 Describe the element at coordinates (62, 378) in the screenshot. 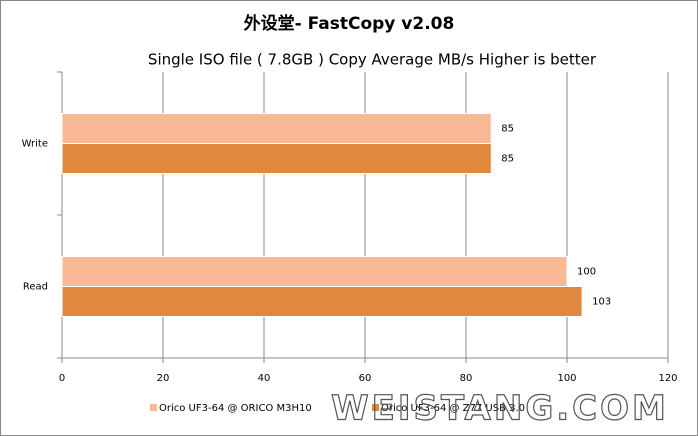

I see `x-tick-label: 0` at that location.